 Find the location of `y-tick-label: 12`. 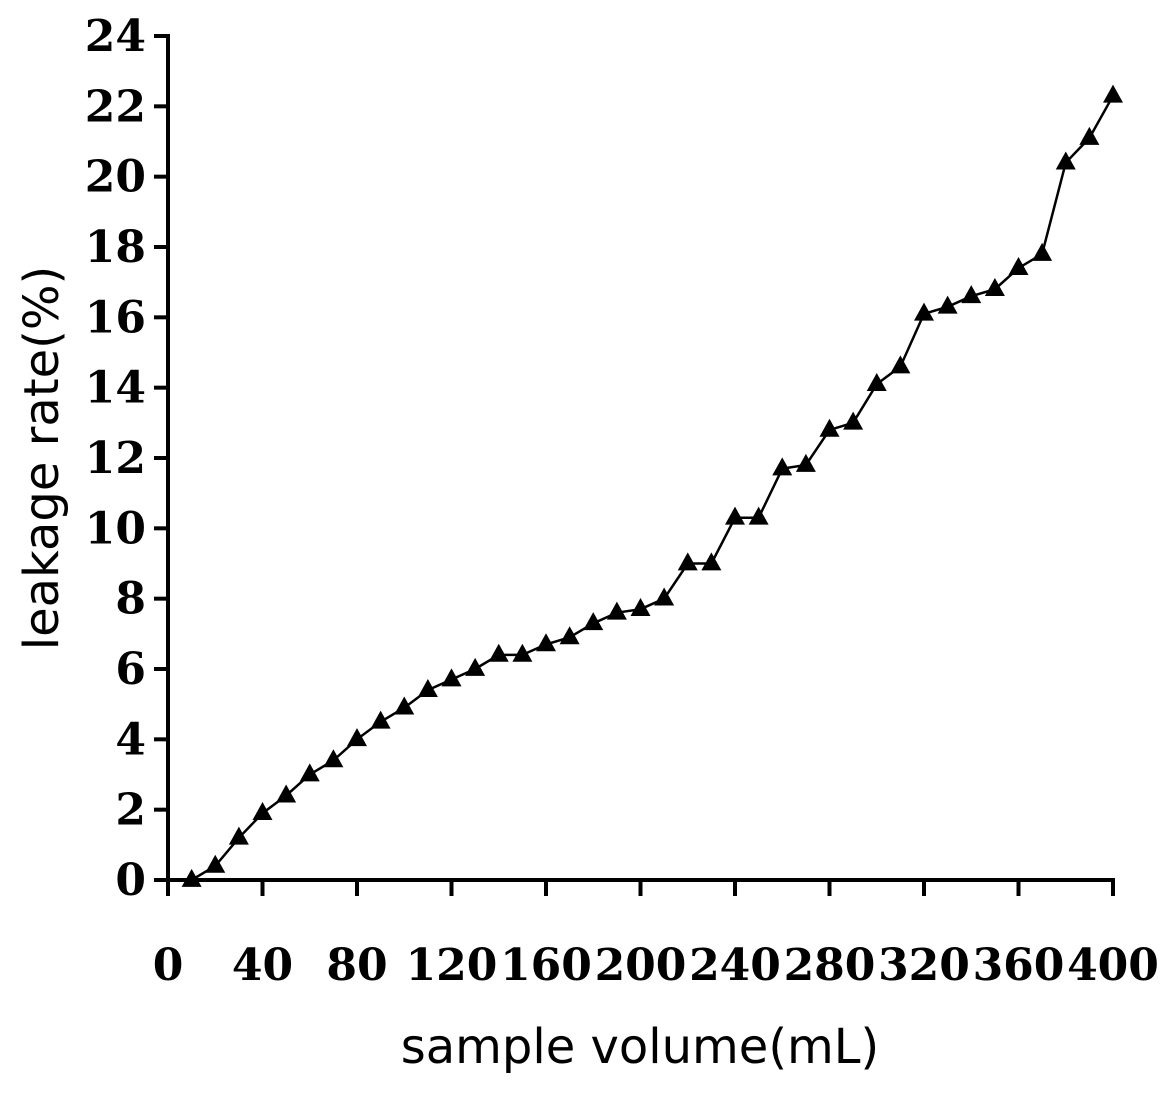

y-tick-label: 12 is located at coordinates (115, 458).